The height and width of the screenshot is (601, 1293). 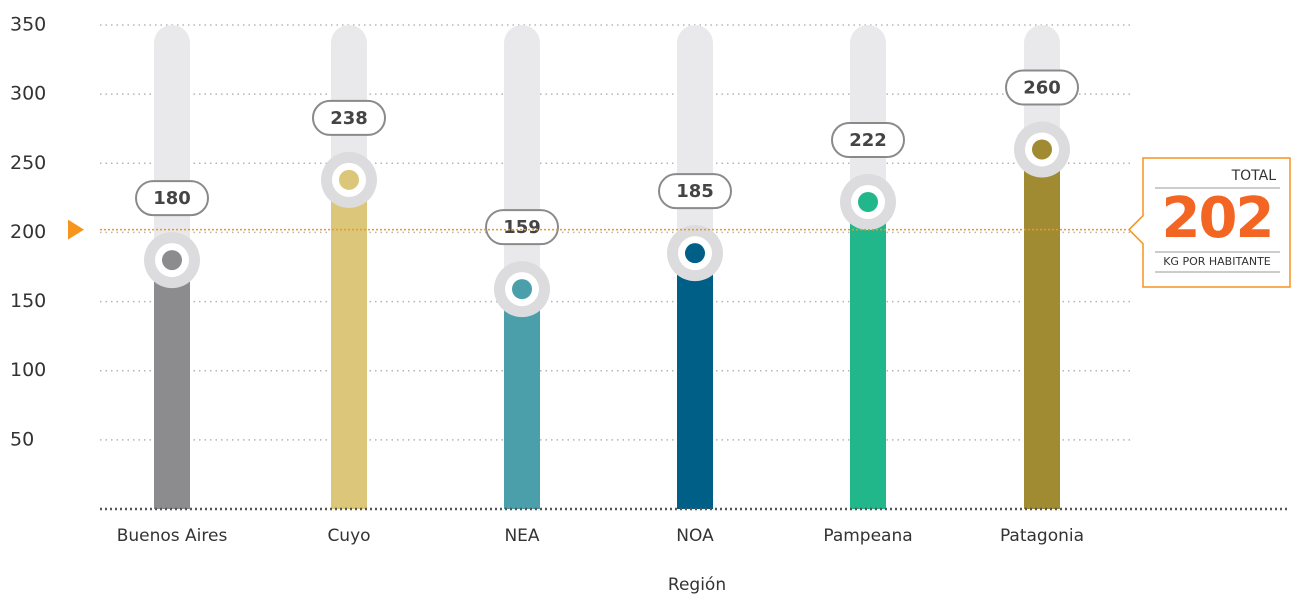 I want to click on x-tick-label: NOA, so click(x=695, y=536).